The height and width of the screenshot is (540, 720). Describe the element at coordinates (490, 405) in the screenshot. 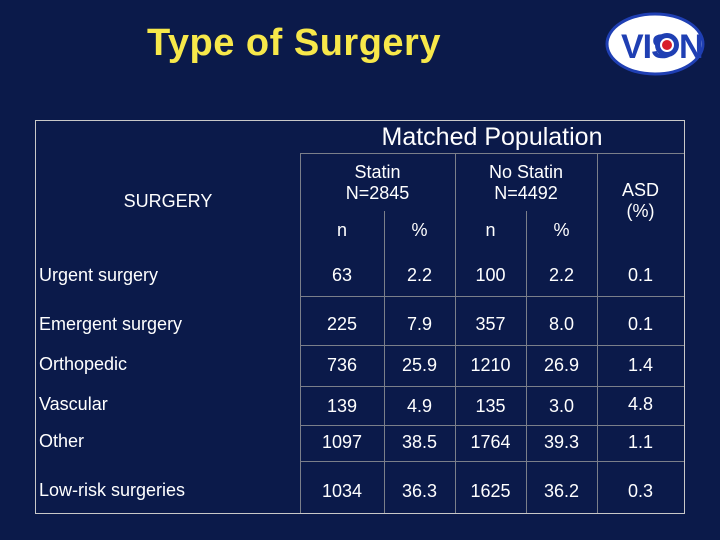

I see `nostatin-n-cell: 135` at that location.